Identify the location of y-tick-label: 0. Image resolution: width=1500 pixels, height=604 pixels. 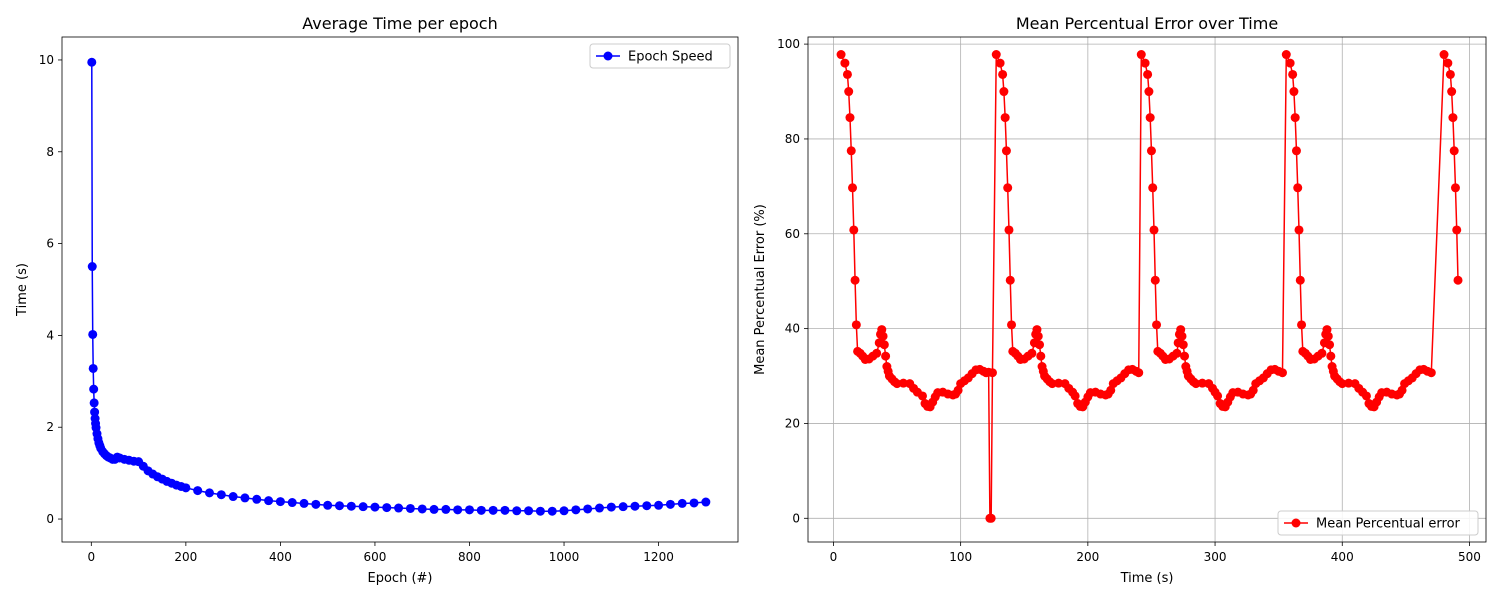
(796, 518).